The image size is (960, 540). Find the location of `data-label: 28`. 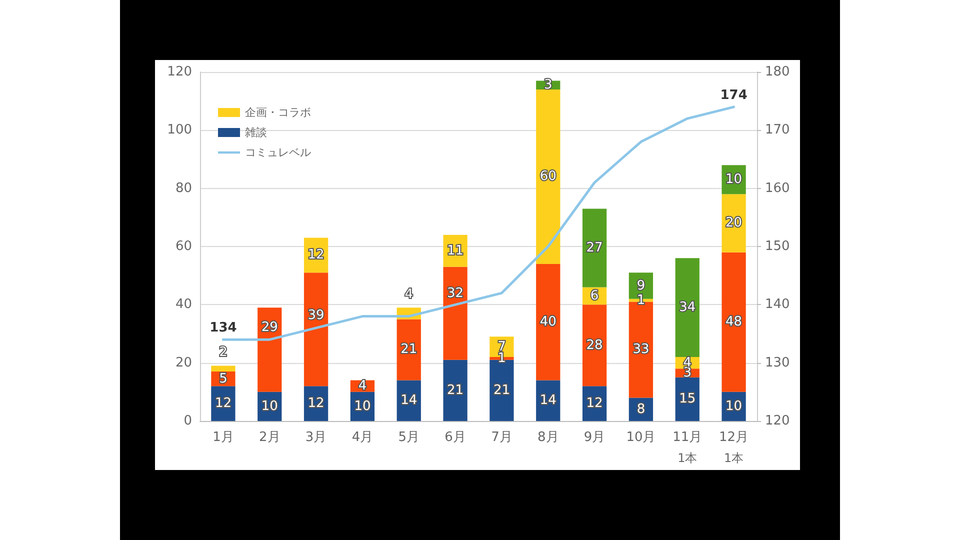

data-label: 28 is located at coordinates (594, 345).